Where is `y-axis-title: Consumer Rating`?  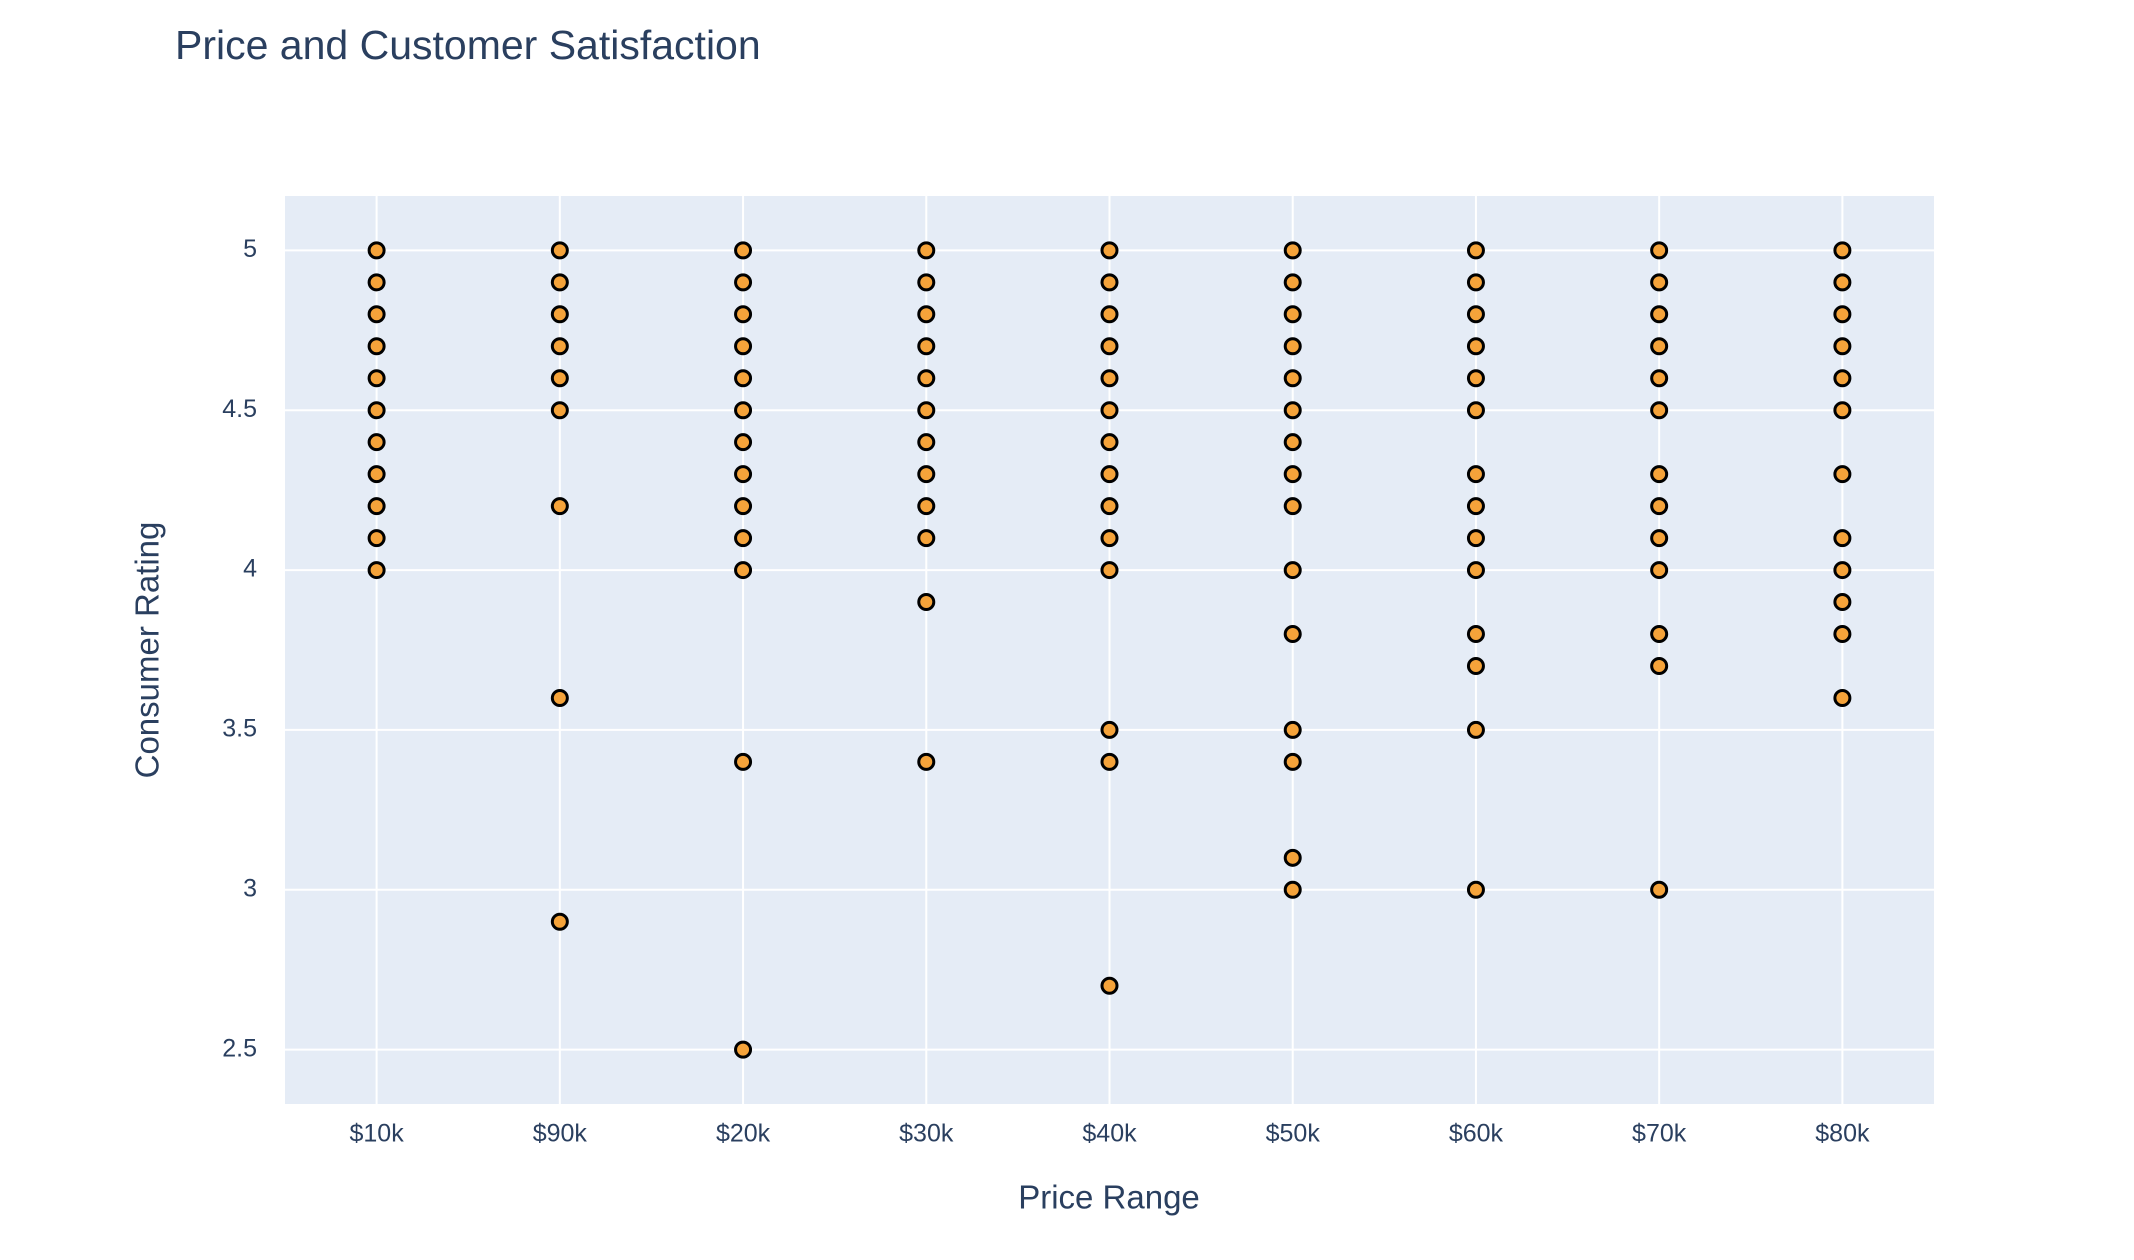 y-axis-title: Consumer Rating is located at coordinates (147, 650).